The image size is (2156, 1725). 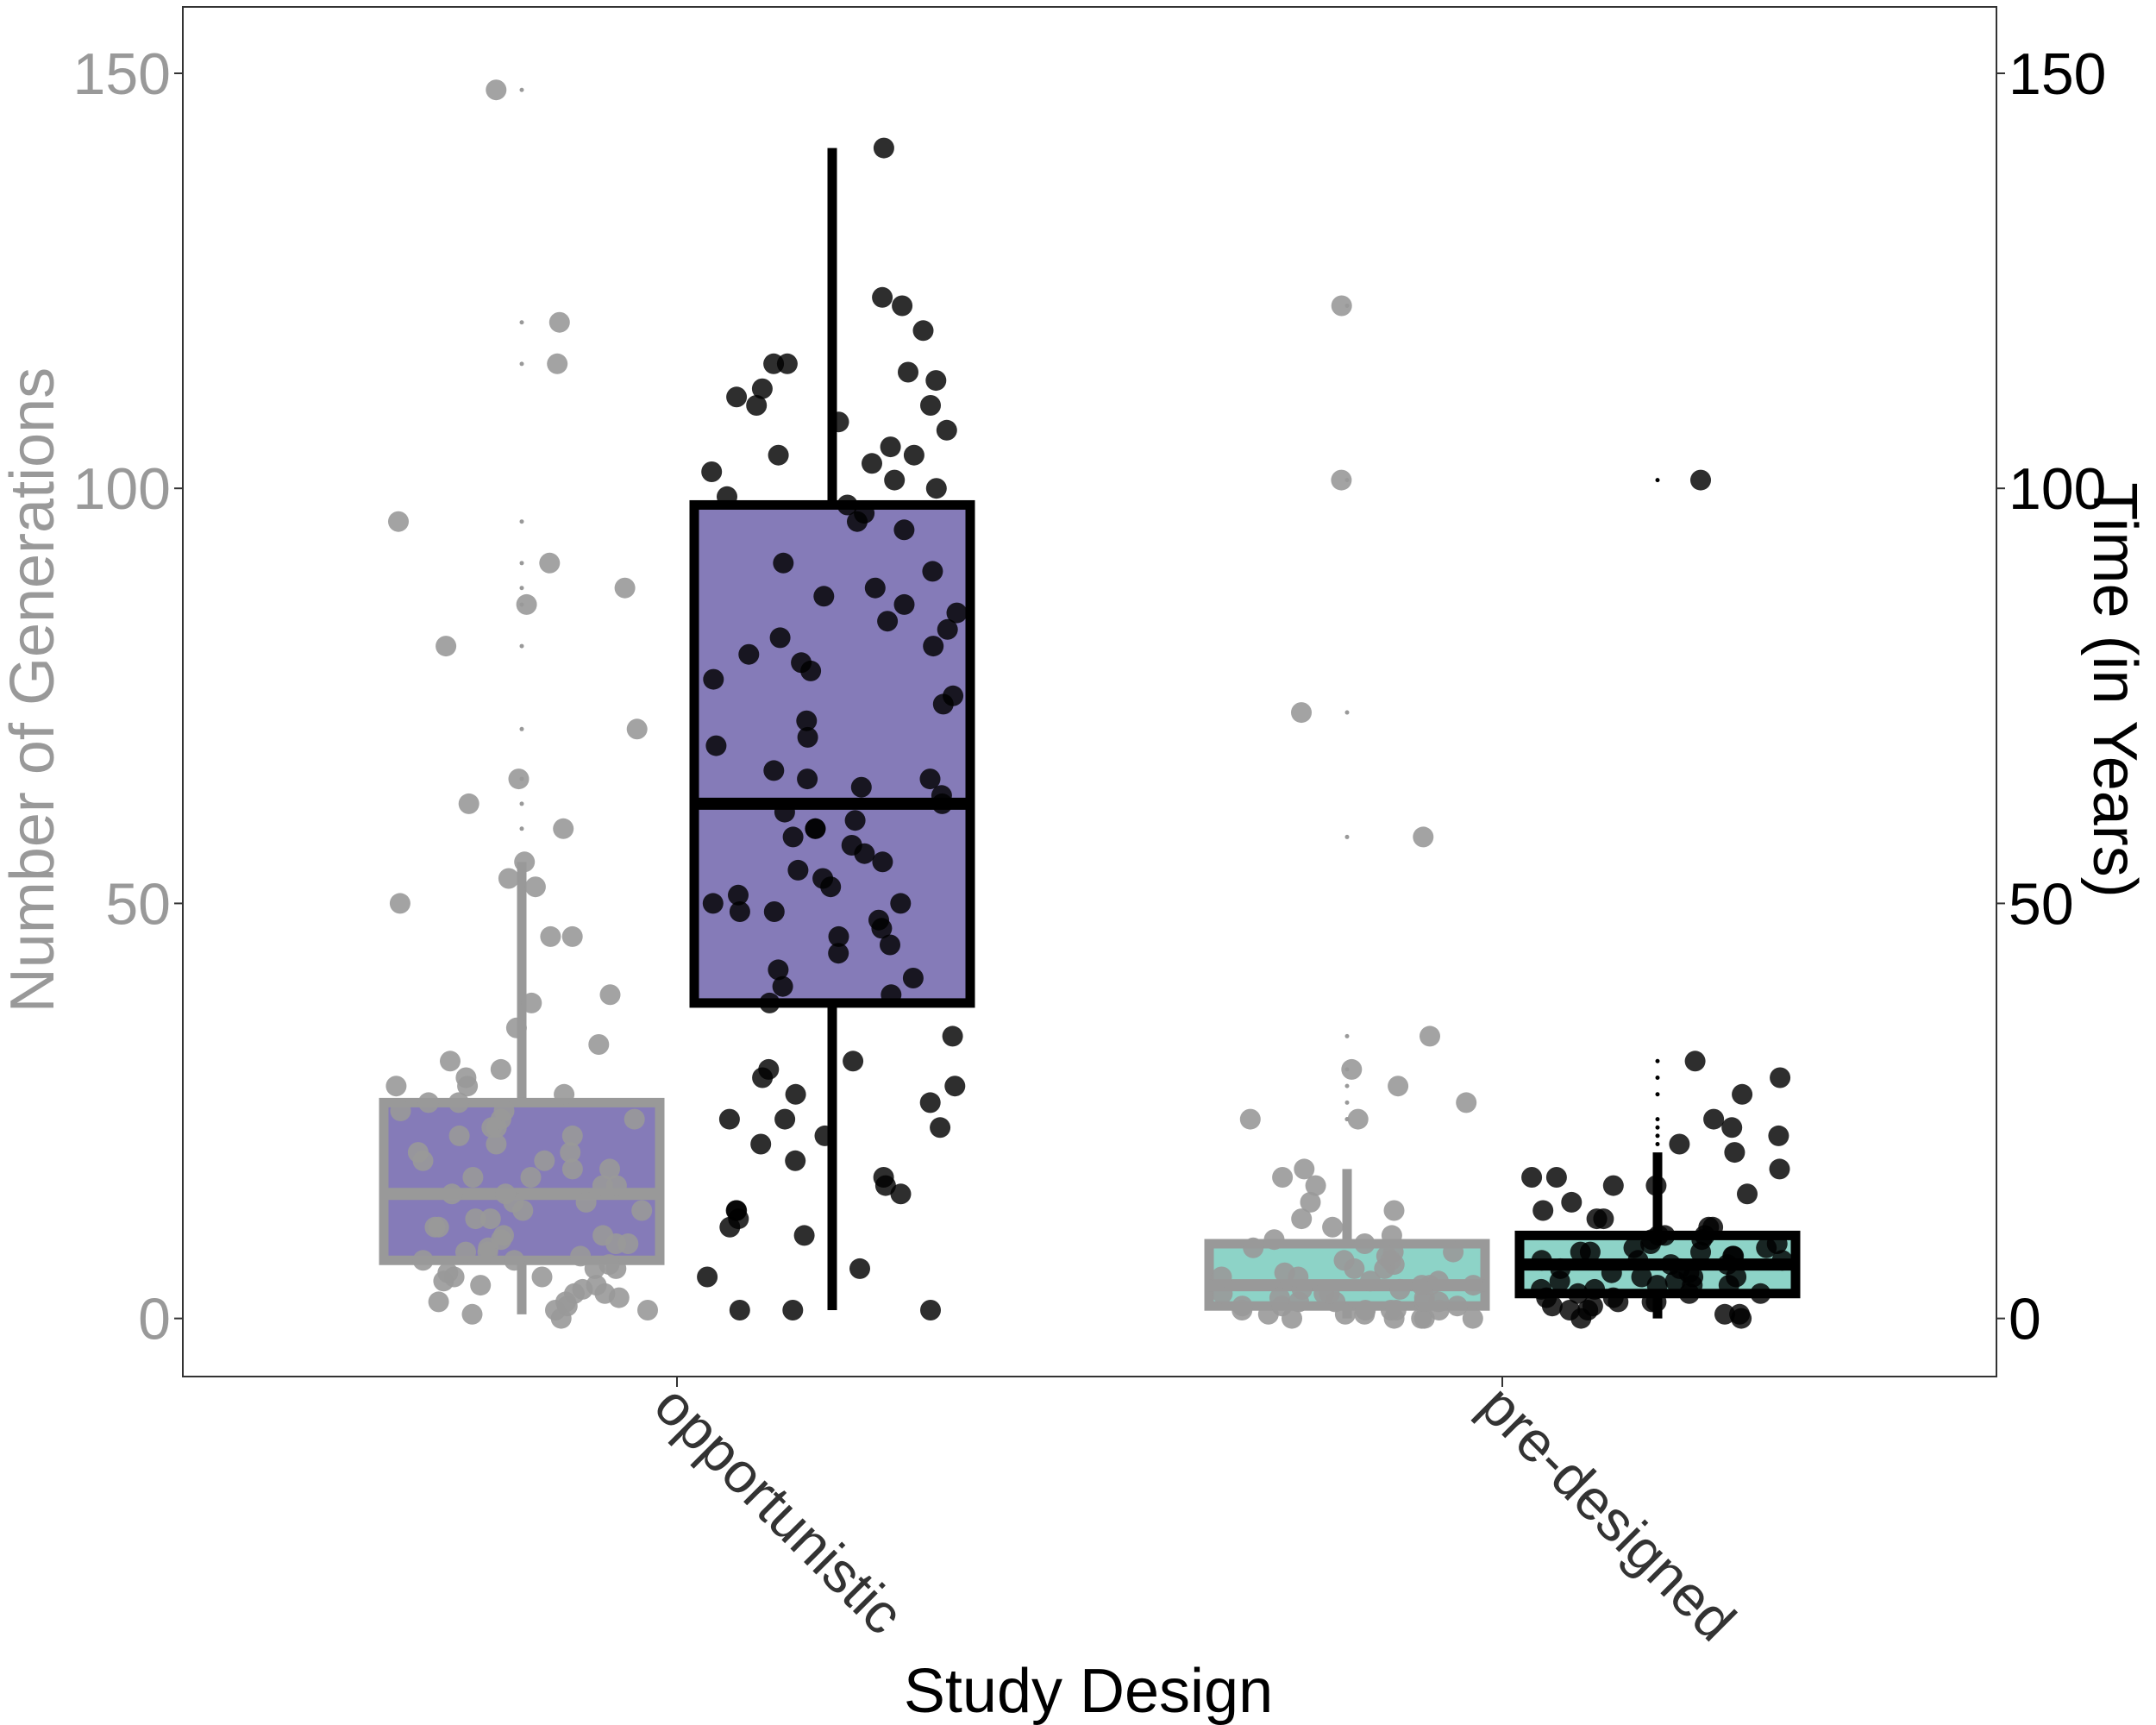 I want to click on right-tick-label: 100, so click(x=2057, y=489).